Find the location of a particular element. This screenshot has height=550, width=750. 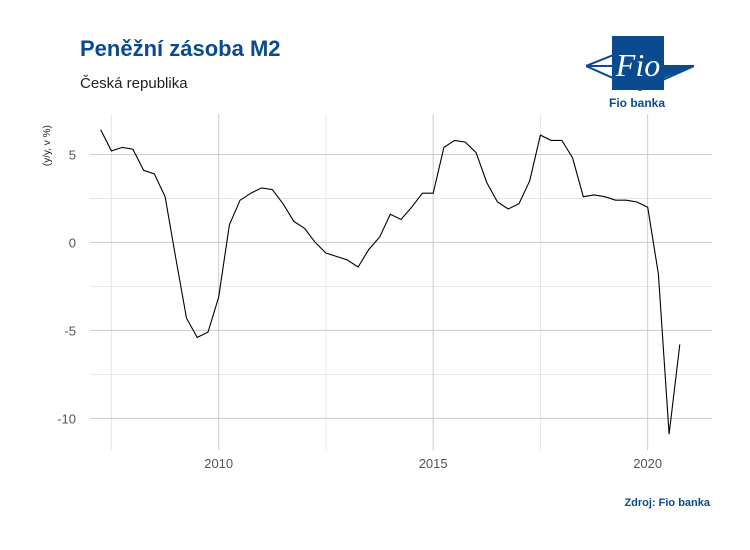

y-tick-label: 0 is located at coordinates (72, 242).